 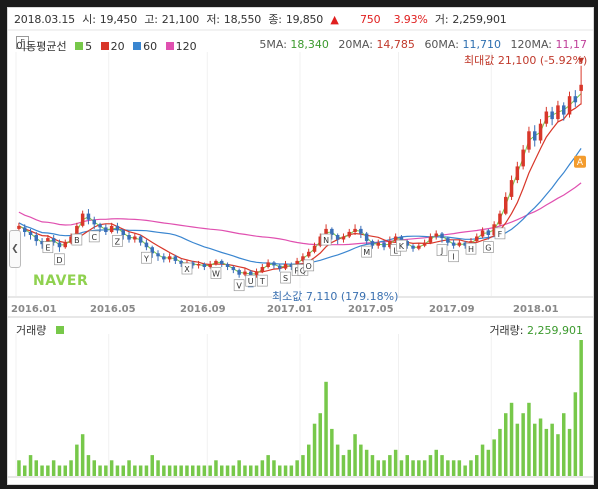 I want to click on f-marker-box: F, so click(x=22, y=42).